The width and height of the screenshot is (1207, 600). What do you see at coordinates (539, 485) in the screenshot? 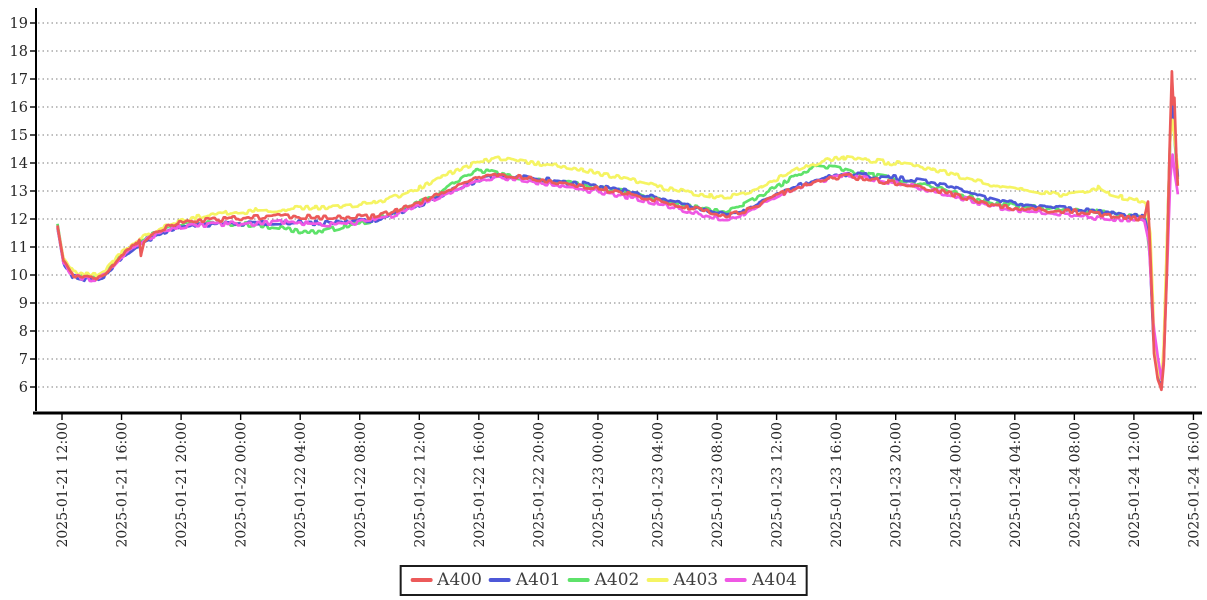
I see `x-tick-label: 2025-01-22 20:00` at bounding box center [539, 485].